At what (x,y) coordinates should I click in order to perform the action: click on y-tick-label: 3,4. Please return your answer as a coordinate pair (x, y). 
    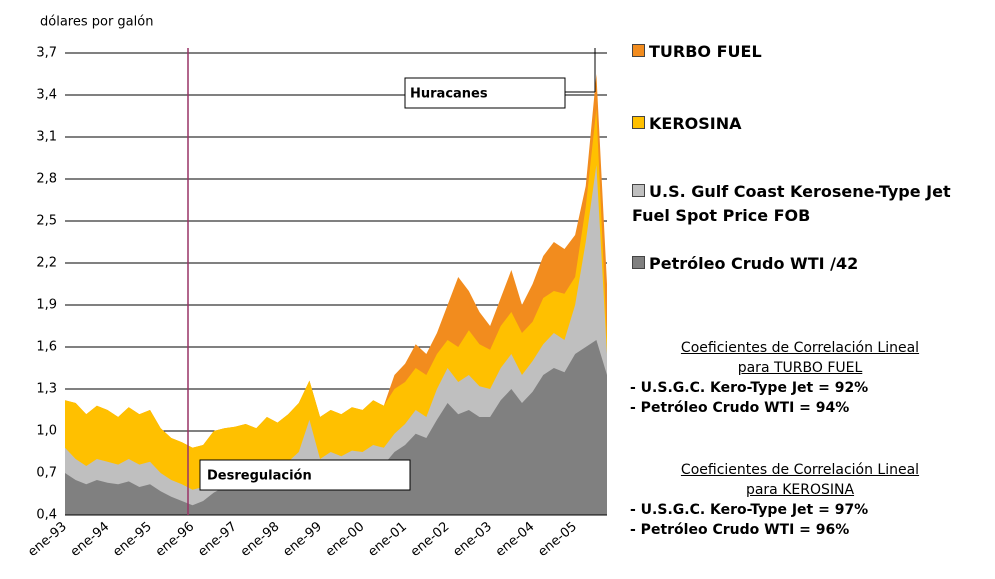
    Looking at the image, I should click on (46, 95).